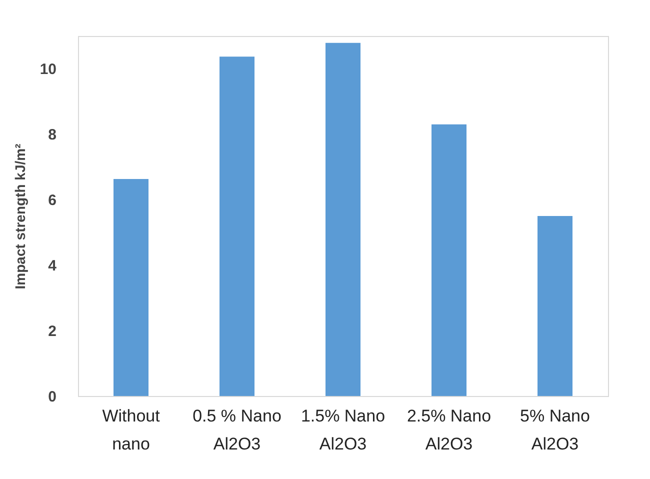  I want to click on y-tick-label: 10, so click(48, 69).